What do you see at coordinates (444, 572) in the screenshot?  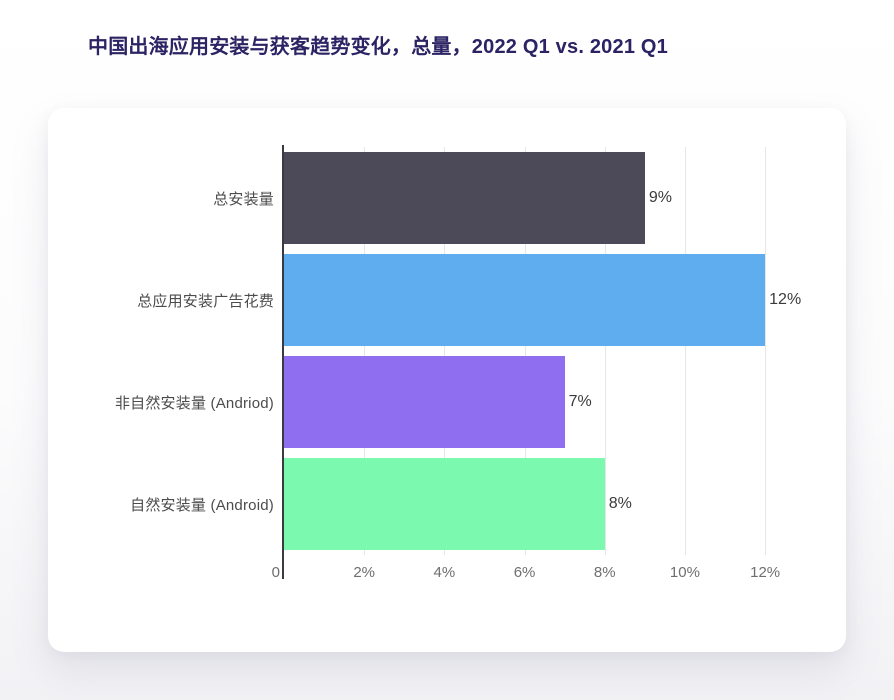 I see `x-tick-label: 4%` at bounding box center [444, 572].